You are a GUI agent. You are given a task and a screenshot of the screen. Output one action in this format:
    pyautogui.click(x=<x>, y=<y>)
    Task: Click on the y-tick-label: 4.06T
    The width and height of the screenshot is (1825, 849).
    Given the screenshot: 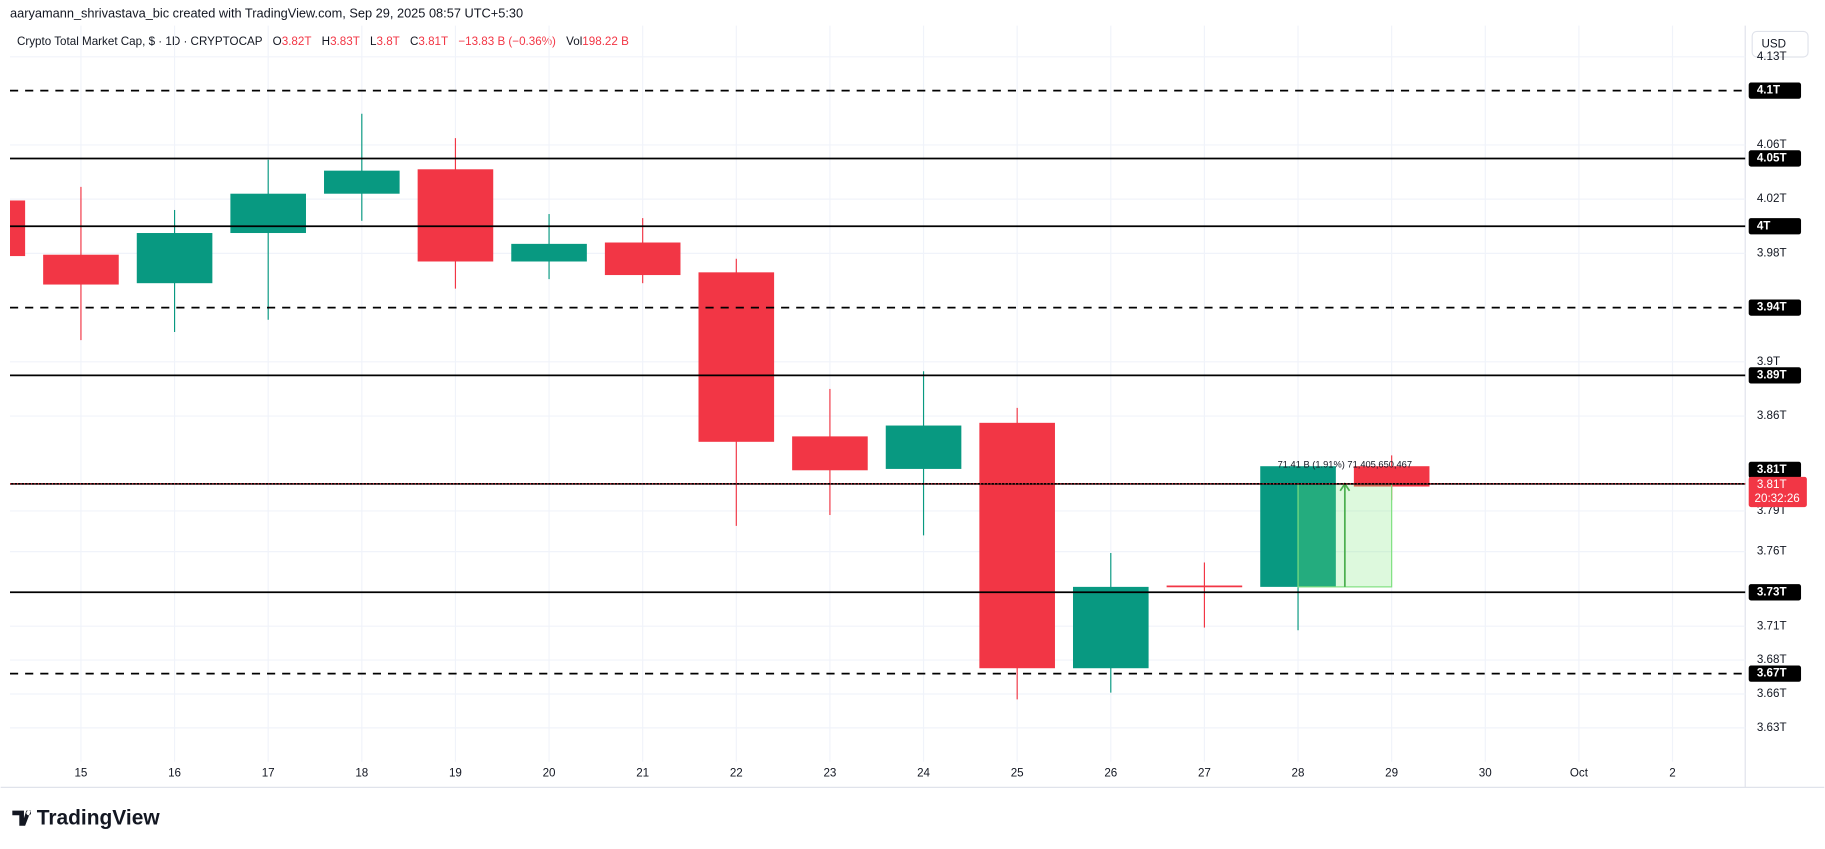 What is the action you would take?
    pyautogui.click(x=1772, y=144)
    